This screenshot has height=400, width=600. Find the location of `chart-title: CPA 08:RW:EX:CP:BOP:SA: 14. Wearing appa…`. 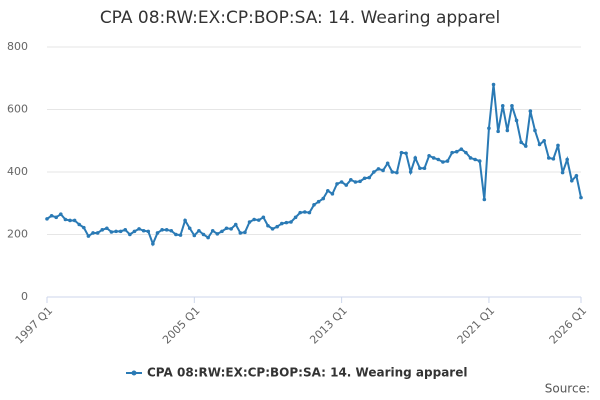

chart-title: CPA 08:RW:EX:CP:BOP:SA: 14. Wearing appa… is located at coordinates (300, 18).